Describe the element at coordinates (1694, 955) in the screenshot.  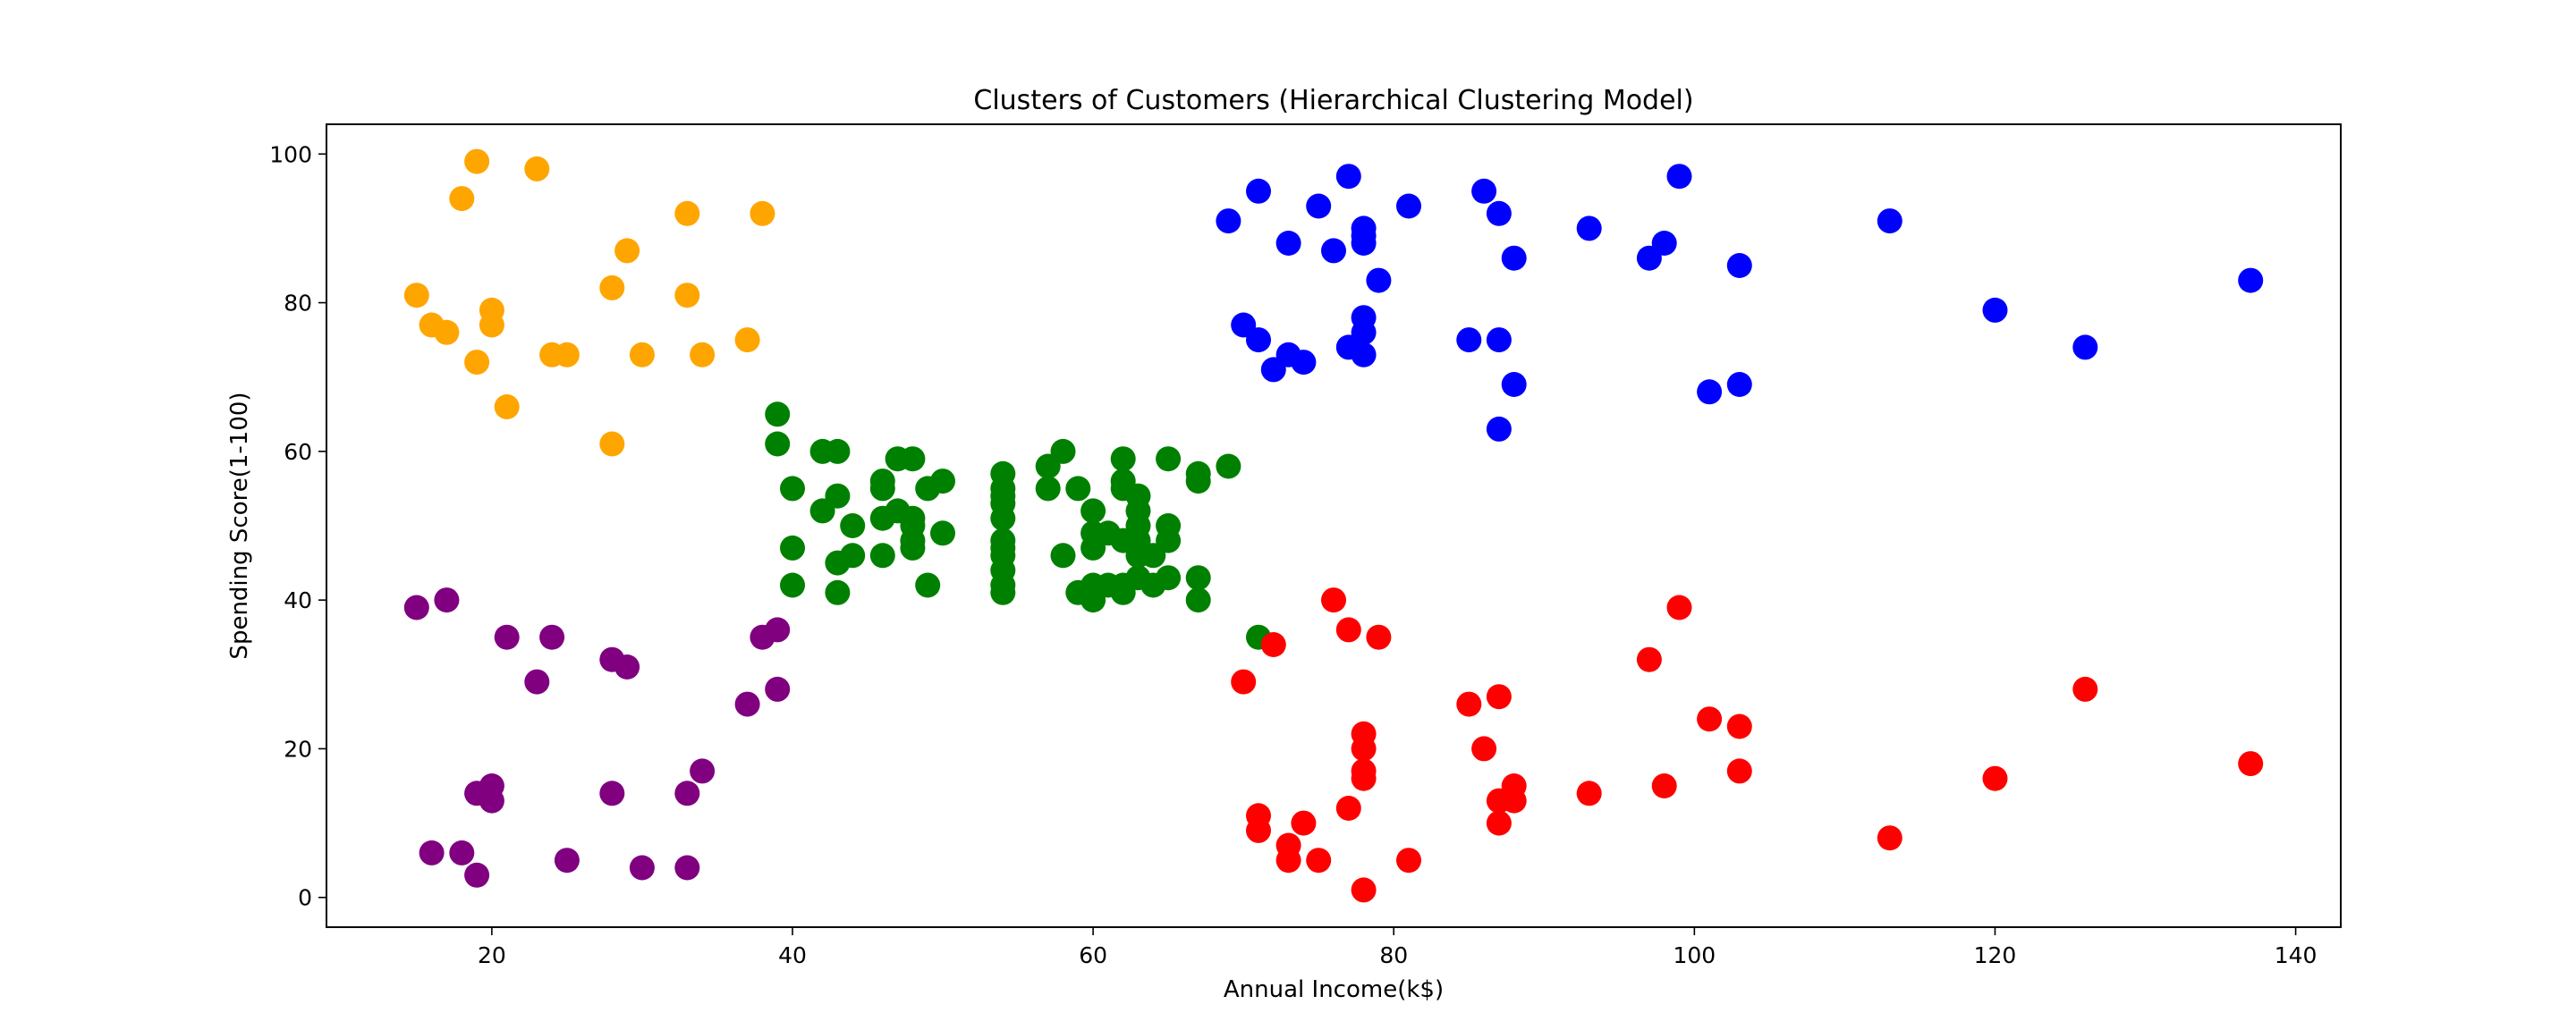
I see `x-tick-label: 100` at that location.